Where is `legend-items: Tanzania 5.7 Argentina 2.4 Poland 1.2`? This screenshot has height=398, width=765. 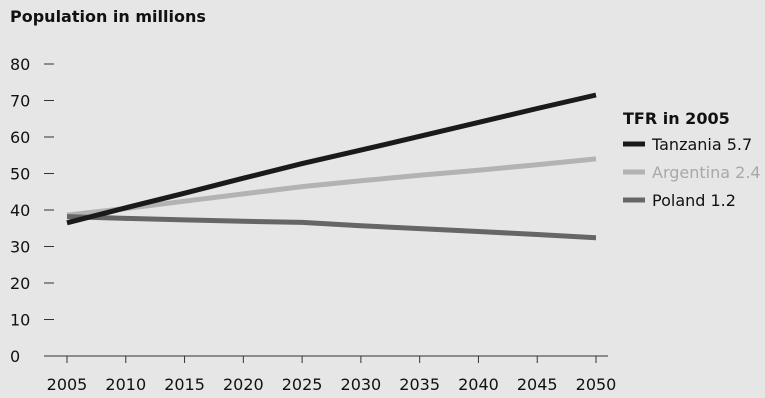
legend-items: Tanzania 5.7 Argentina 2.4 Poland 1.2 is located at coordinates (692, 172).